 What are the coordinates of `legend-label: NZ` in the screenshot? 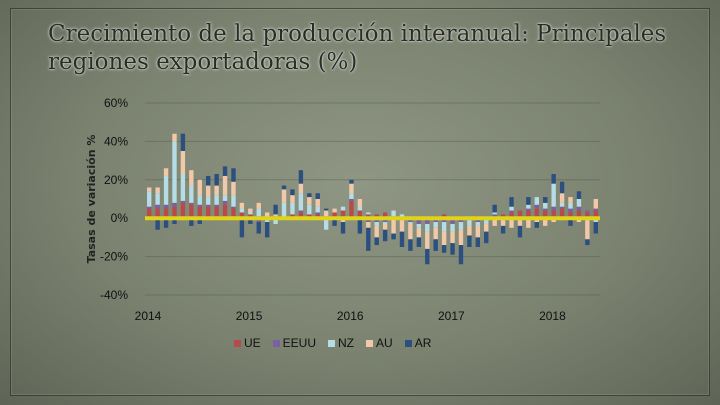 It's located at (346, 343).